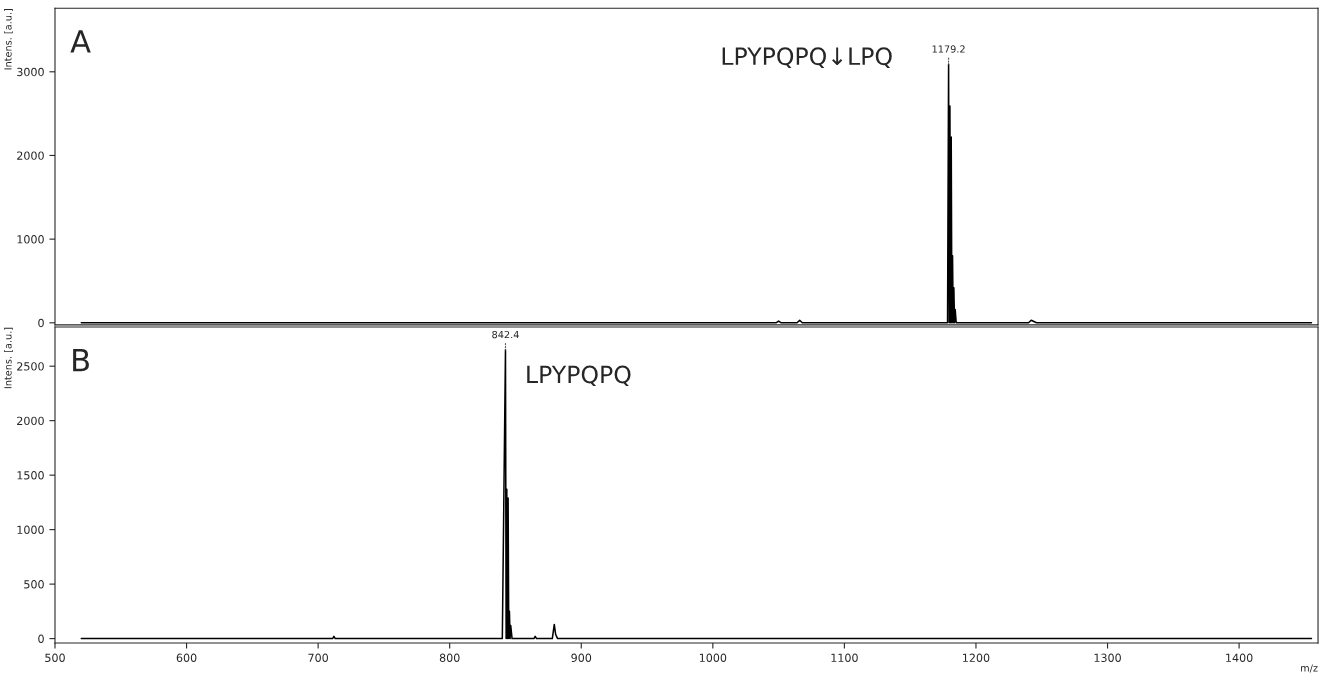 The image size is (1322, 684). I want to click on annotation: B, so click(81, 360).